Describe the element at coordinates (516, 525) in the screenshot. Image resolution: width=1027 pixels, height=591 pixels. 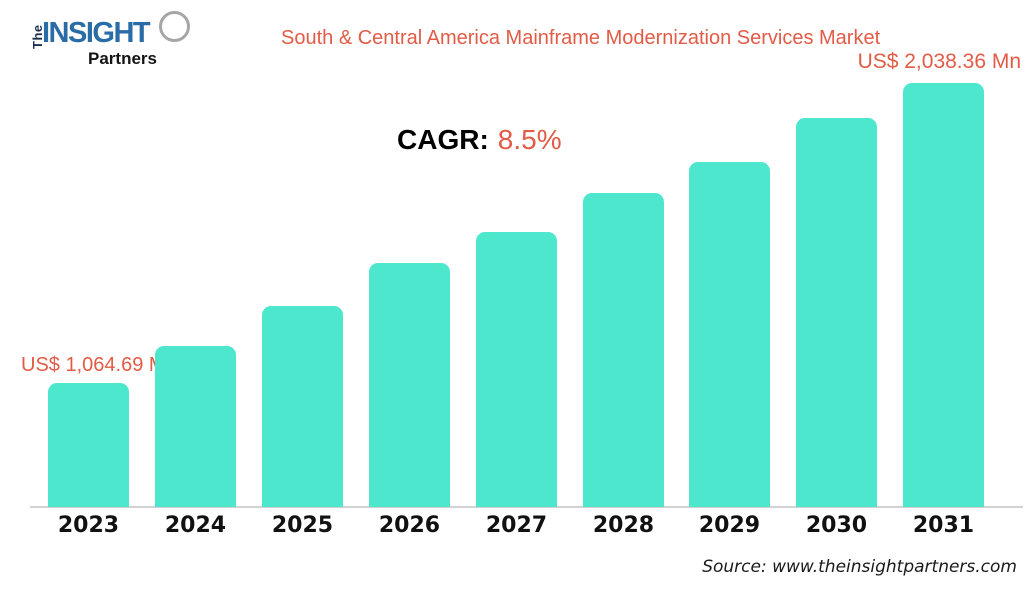
I see `x-axis-label-2027: 2027` at that location.